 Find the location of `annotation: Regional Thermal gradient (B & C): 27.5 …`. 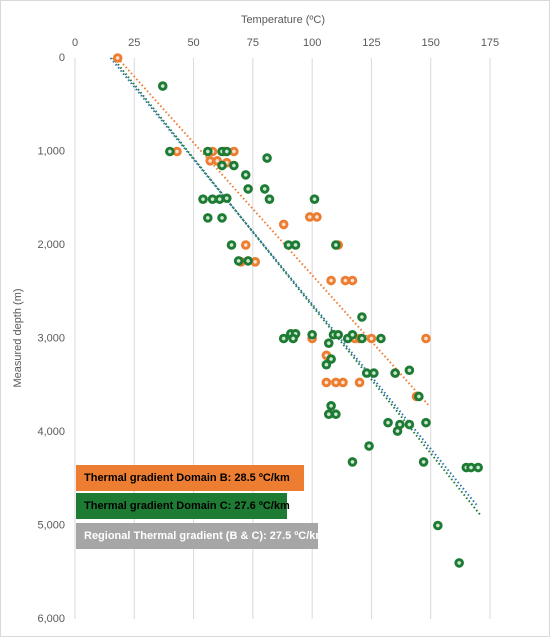

annotation: Regional Thermal gradient (B & C): 27.5 … is located at coordinates (204, 536).